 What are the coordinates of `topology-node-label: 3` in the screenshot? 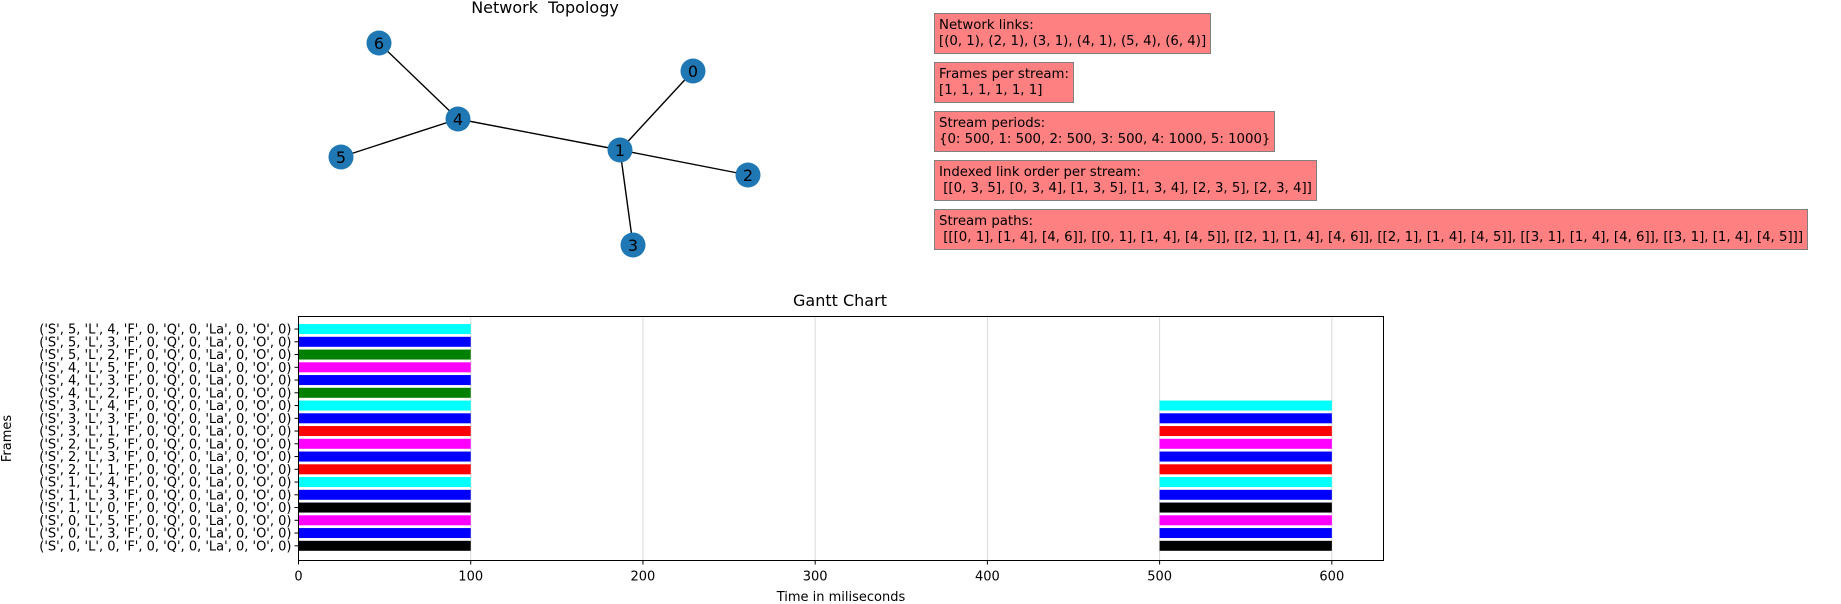 It's located at (633, 245).